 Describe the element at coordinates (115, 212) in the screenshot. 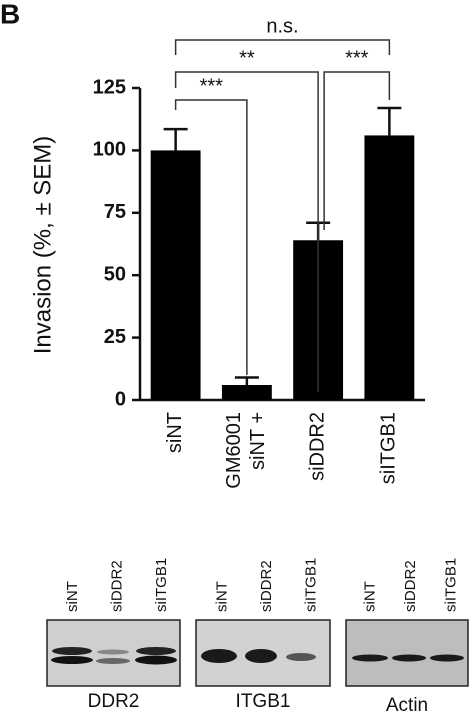

I see `y-tick-label: 75` at that location.